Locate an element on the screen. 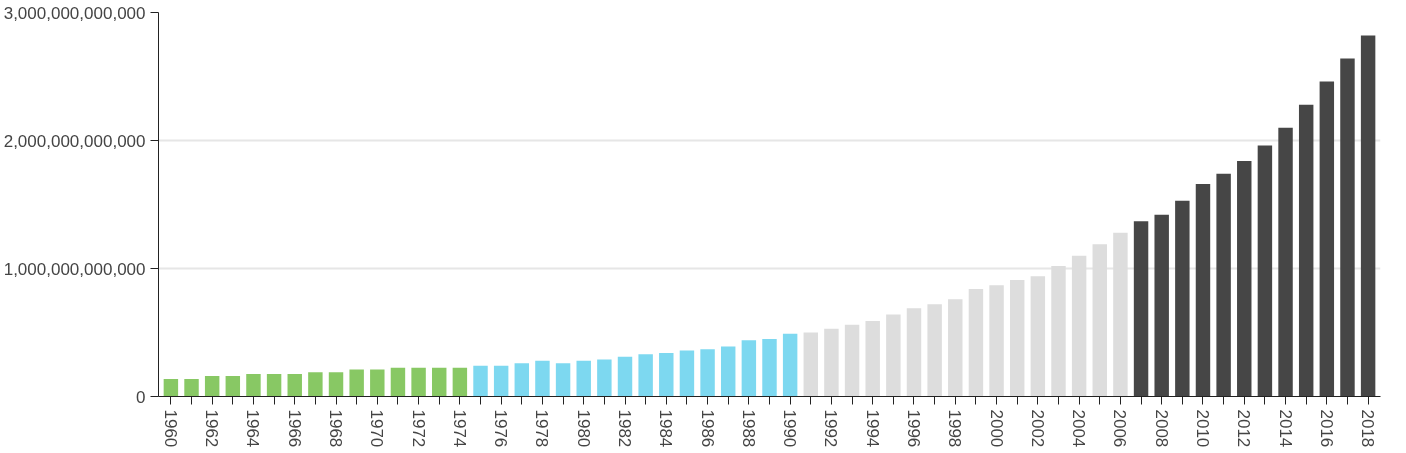  x-tick-label: 1992 is located at coordinates (831, 428).